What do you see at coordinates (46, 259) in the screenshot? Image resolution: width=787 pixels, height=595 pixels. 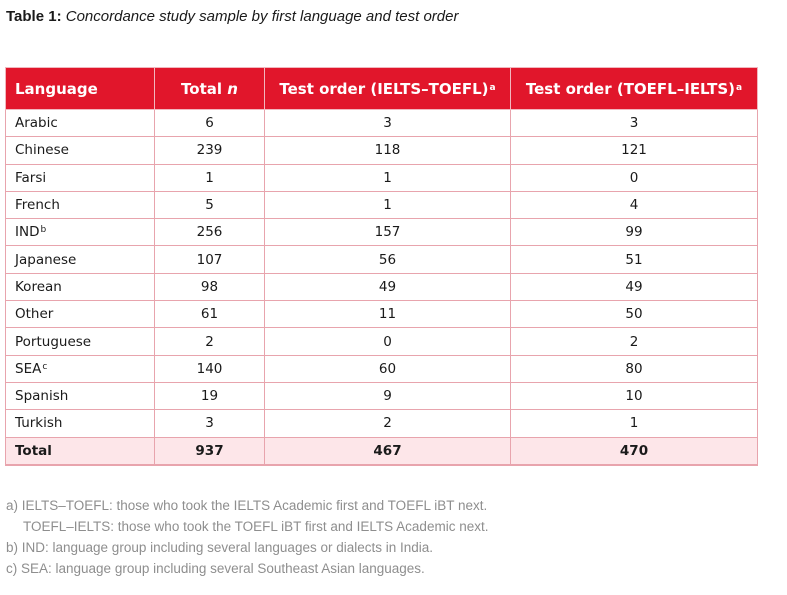 I see `language-name: Japanese` at bounding box center [46, 259].